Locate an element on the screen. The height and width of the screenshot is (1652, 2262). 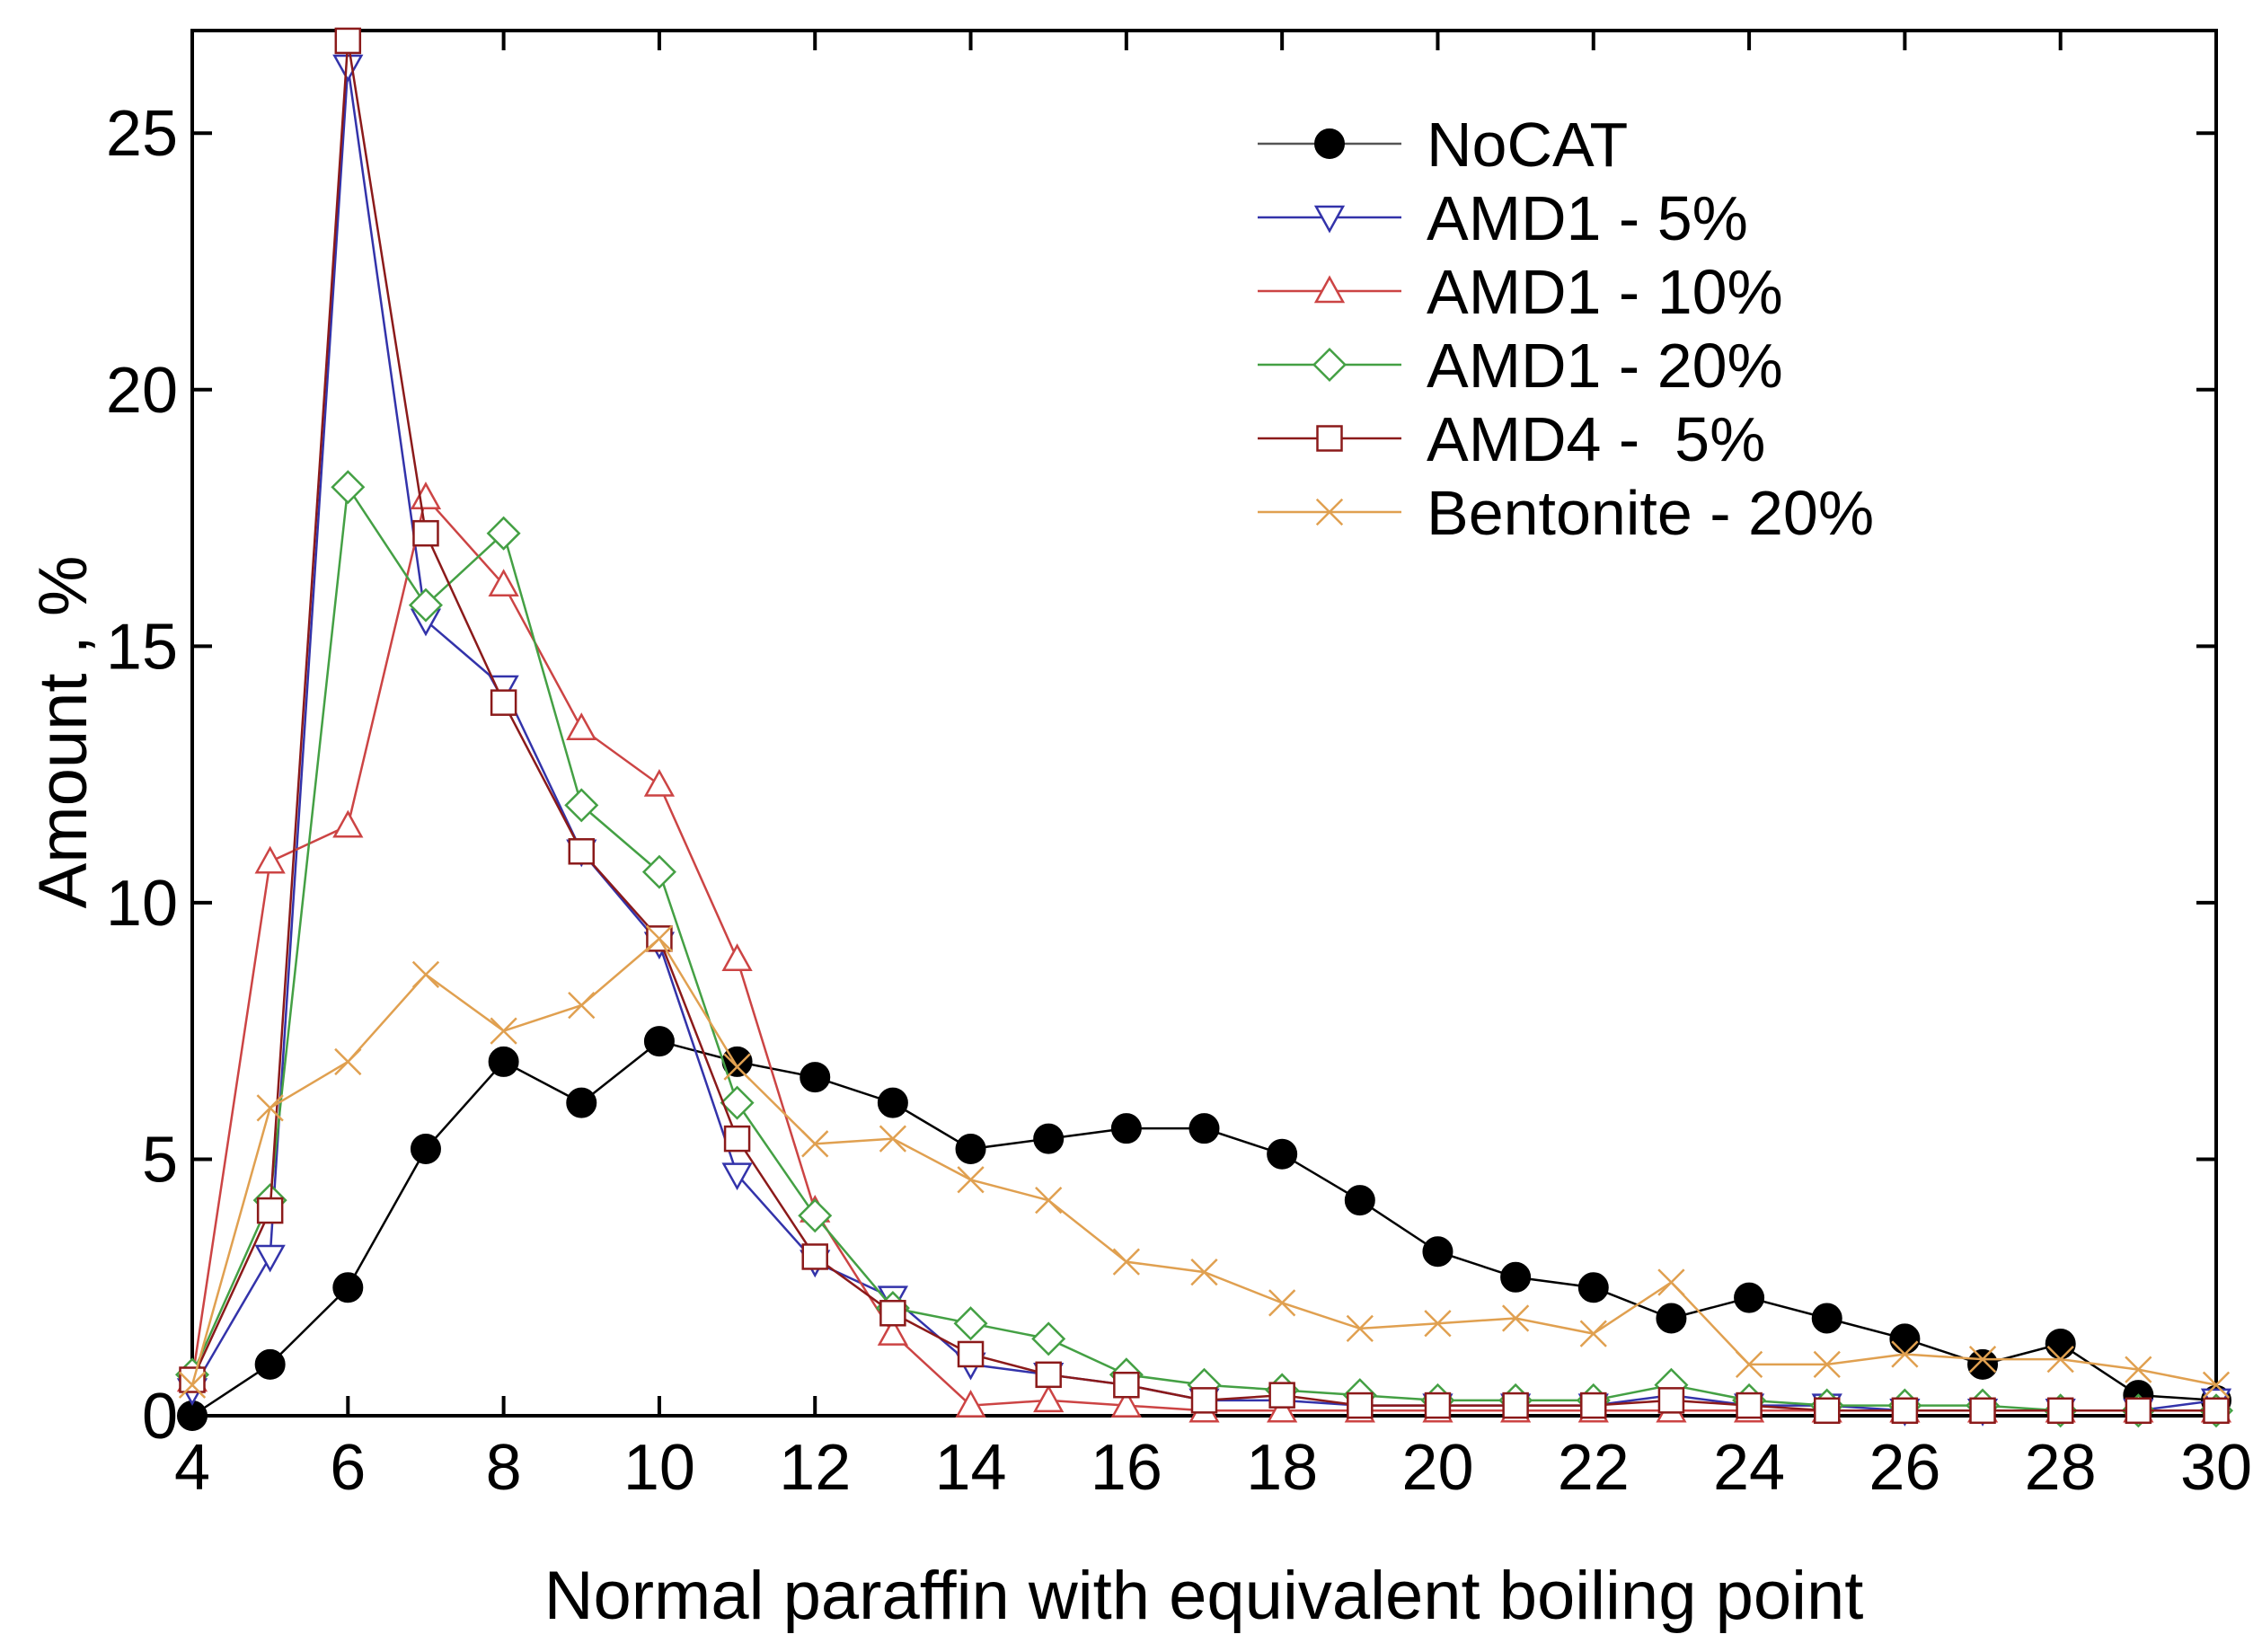
legend-item: Bentonite - 20% is located at coordinates (1566, 513).